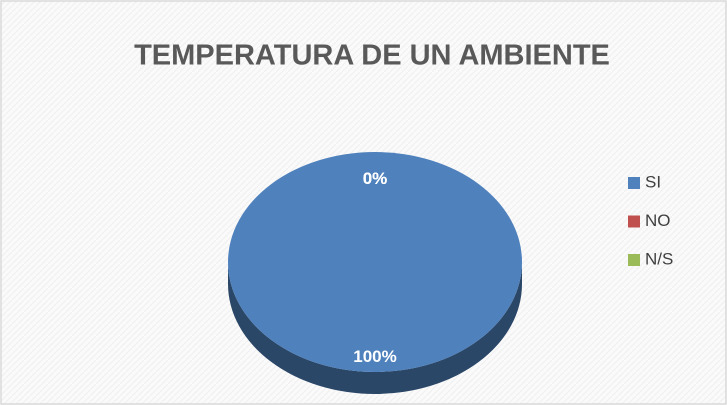 The height and width of the screenshot is (405, 727). What do you see at coordinates (372, 56) in the screenshot?
I see `chart-title: TEMPERATURA DE UN AMBIENTE` at bounding box center [372, 56].